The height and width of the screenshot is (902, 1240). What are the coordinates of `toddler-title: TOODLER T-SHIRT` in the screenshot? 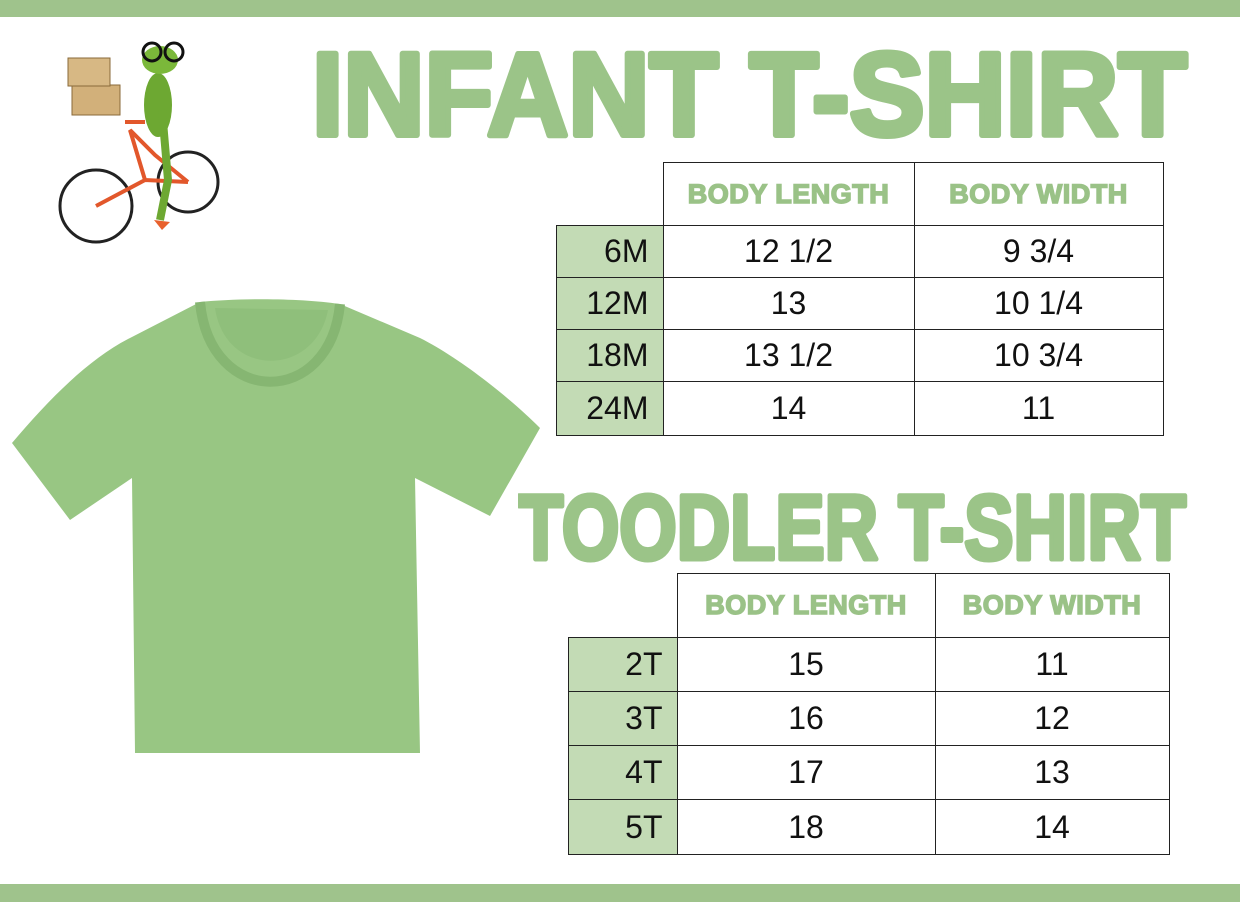 It's located at (855, 525).